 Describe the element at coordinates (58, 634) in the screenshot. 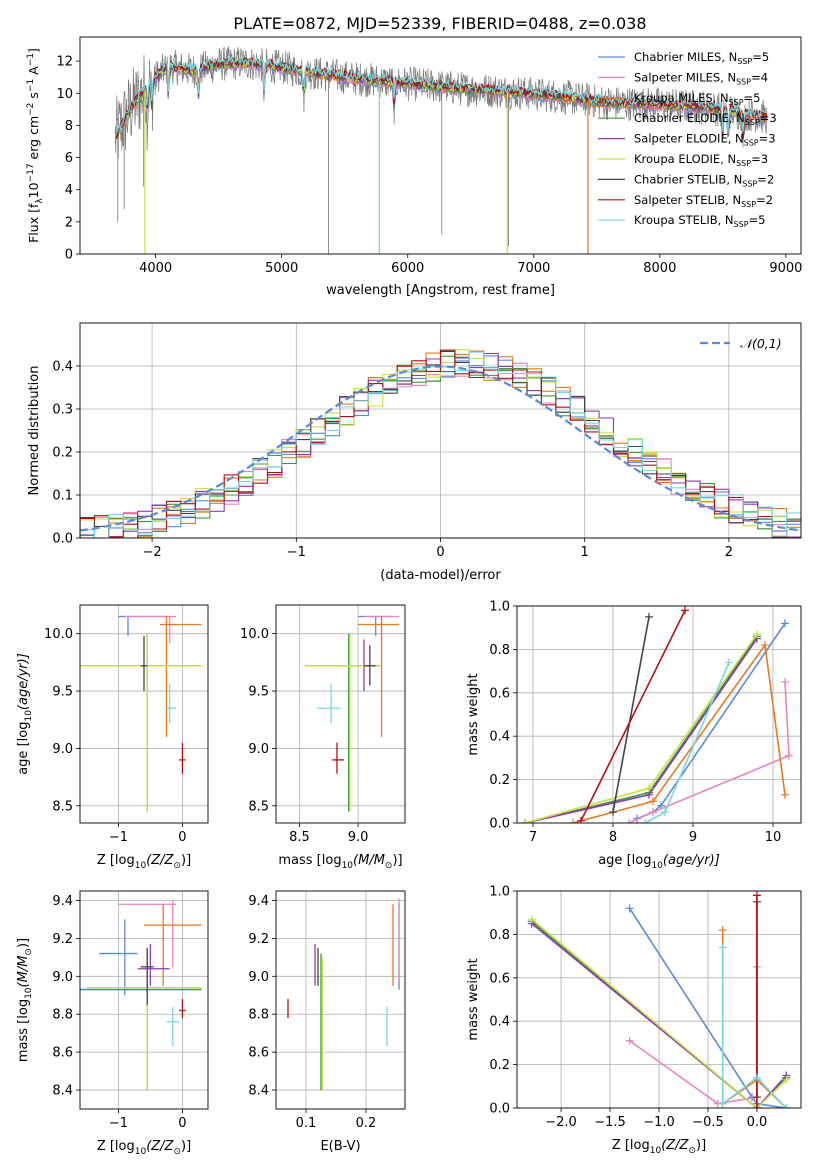

I see `y-tick-label: 10.0` at that location.